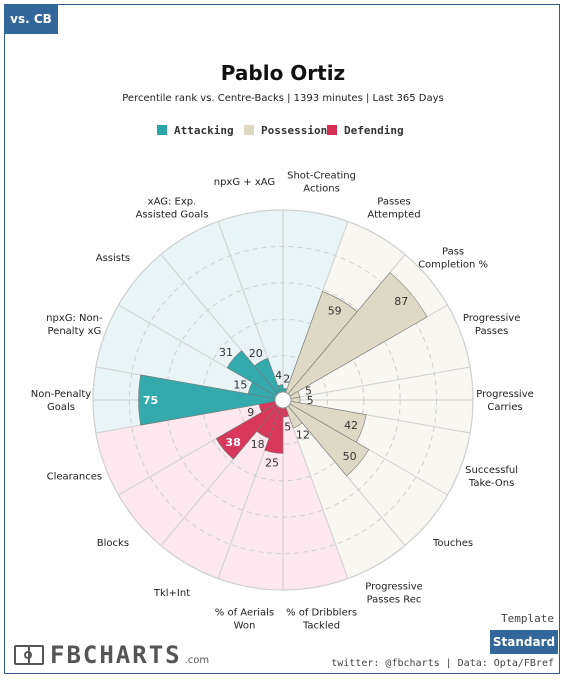 The width and height of the screenshot is (566, 680). I want to click on category-label: Touches, so click(452, 543).